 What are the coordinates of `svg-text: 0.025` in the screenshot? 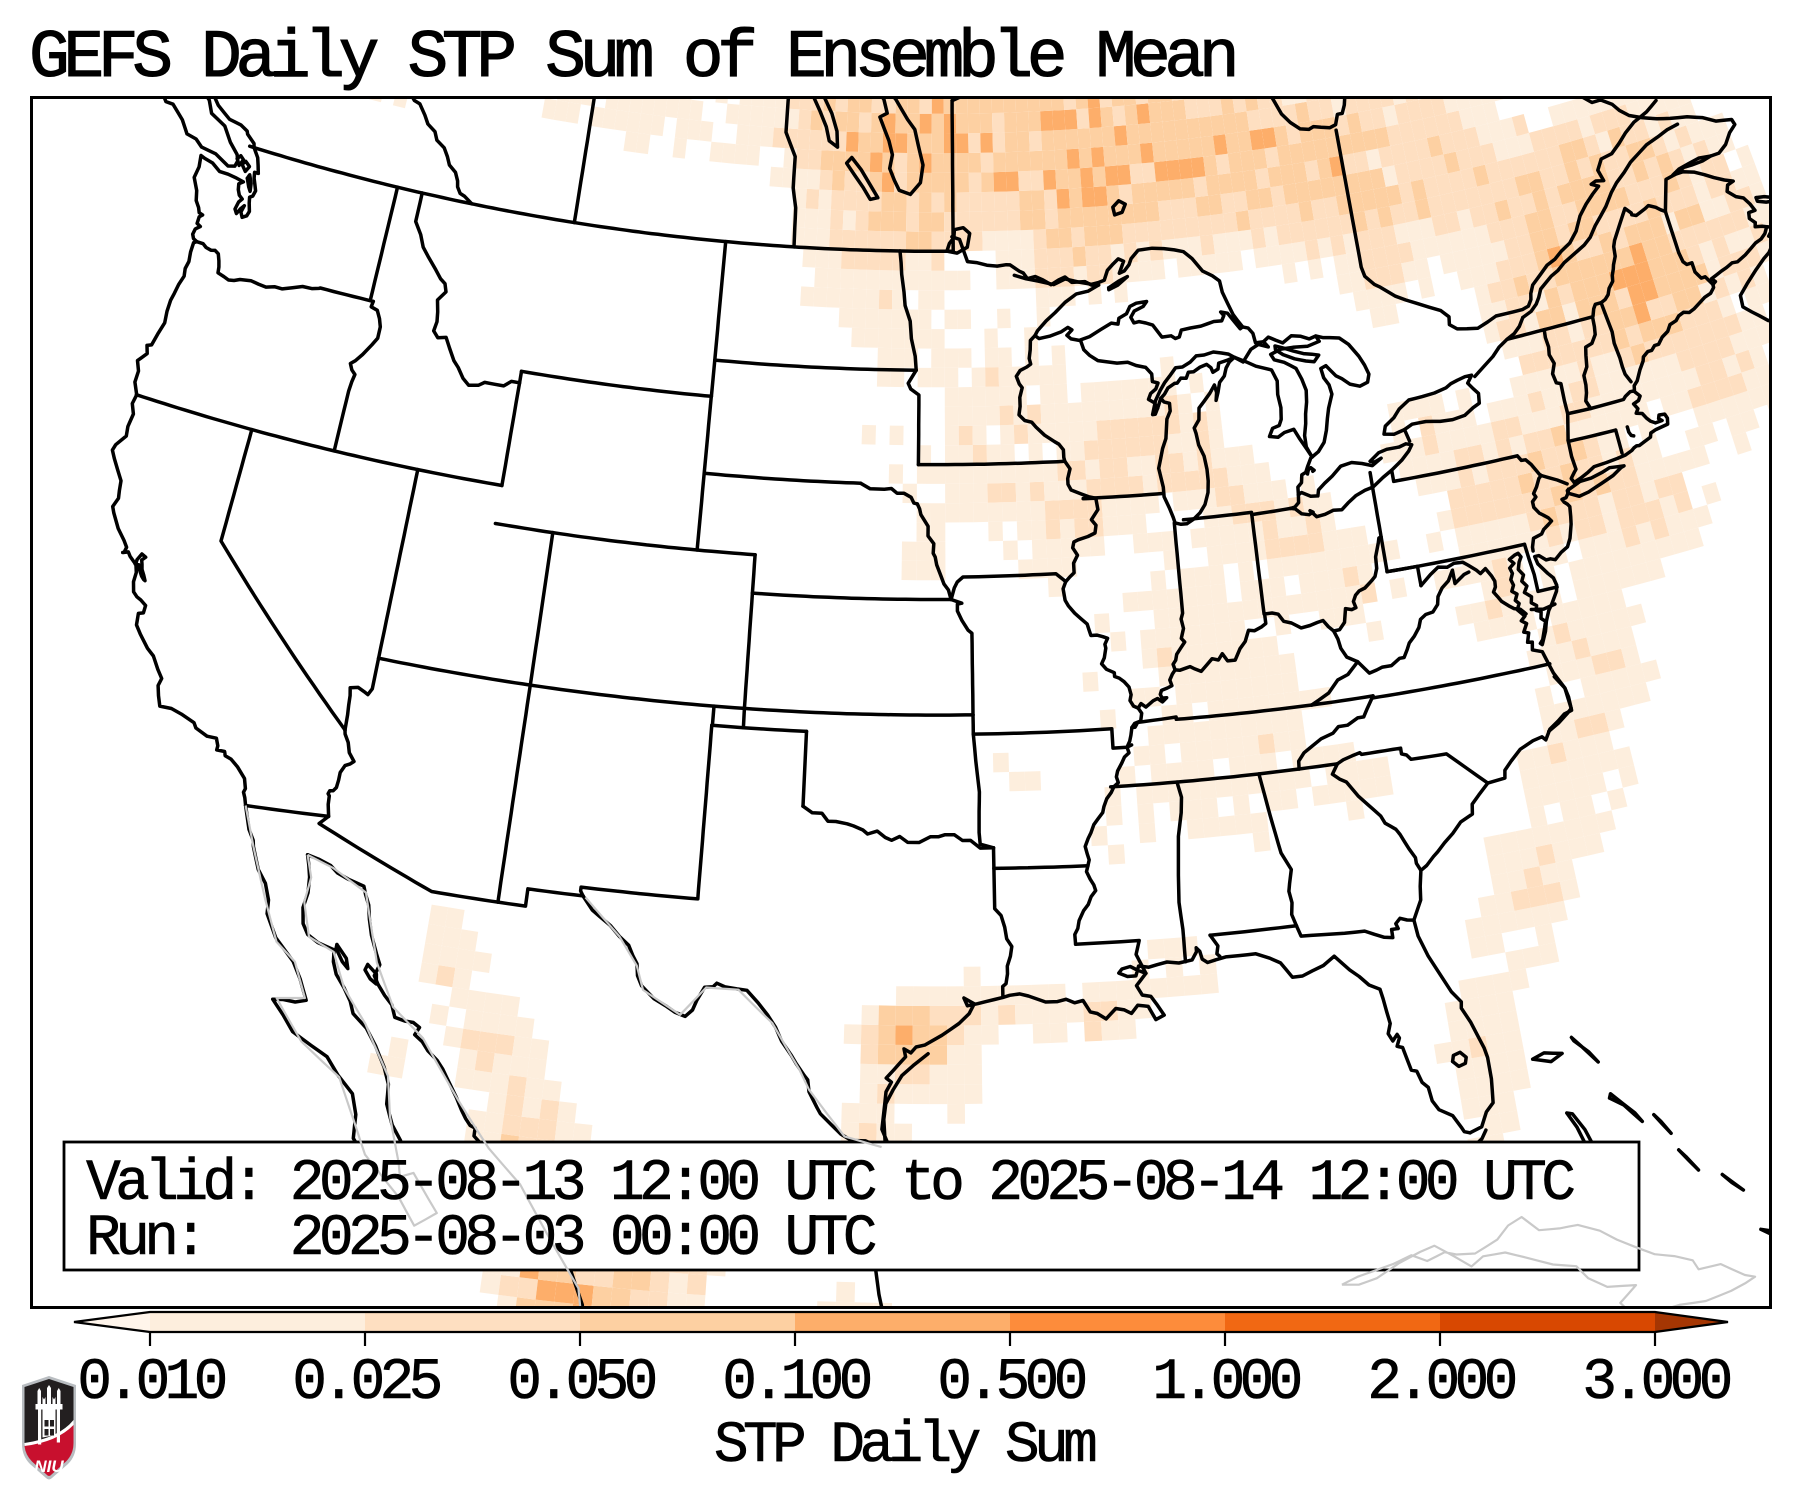 It's located at (366, 1383).